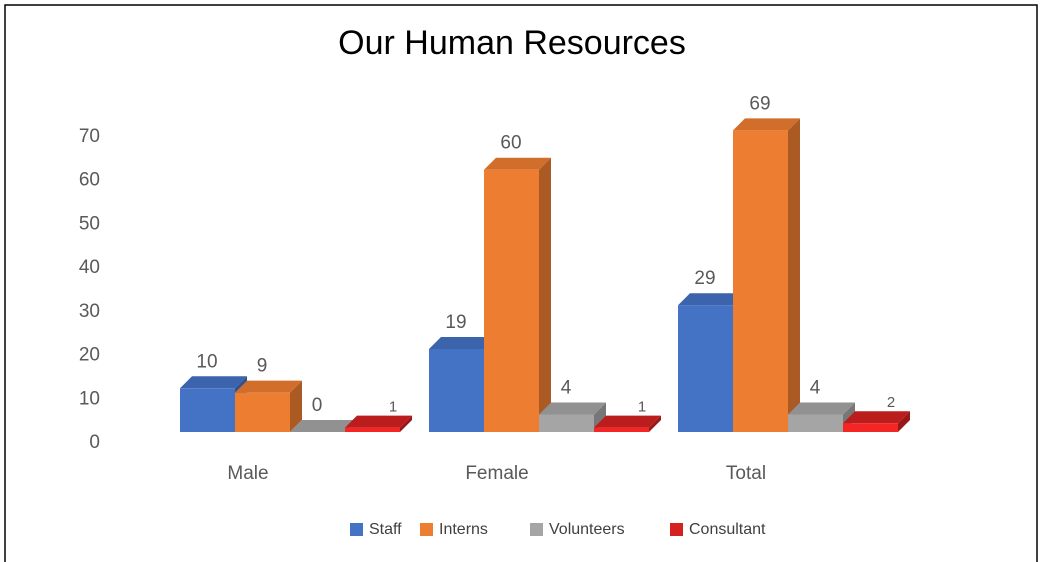  Describe the element at coordinates (463, 529) in the screenshot. I see `legend-label: Interns` at that location.